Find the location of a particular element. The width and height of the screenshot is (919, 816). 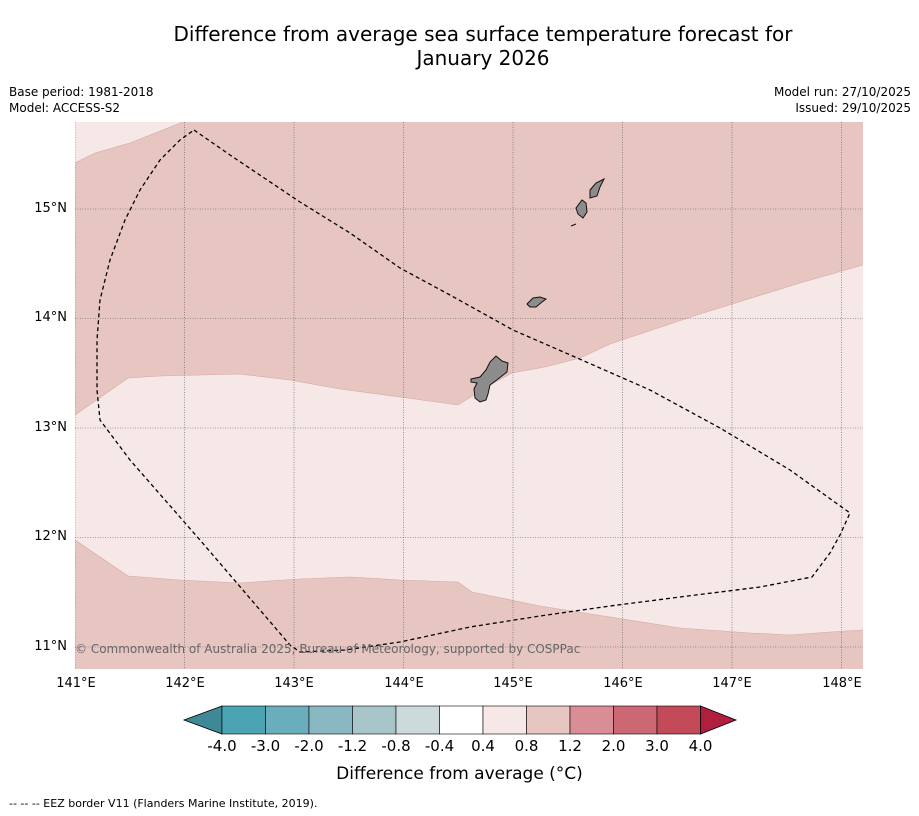

anomaly-region-south is located at coordinates (469, 604).